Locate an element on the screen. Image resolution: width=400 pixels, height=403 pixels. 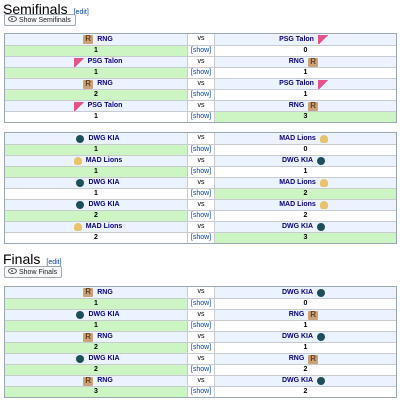
game-teams-row: RNG vs PSG Talon is located at coordinates (200, 39).